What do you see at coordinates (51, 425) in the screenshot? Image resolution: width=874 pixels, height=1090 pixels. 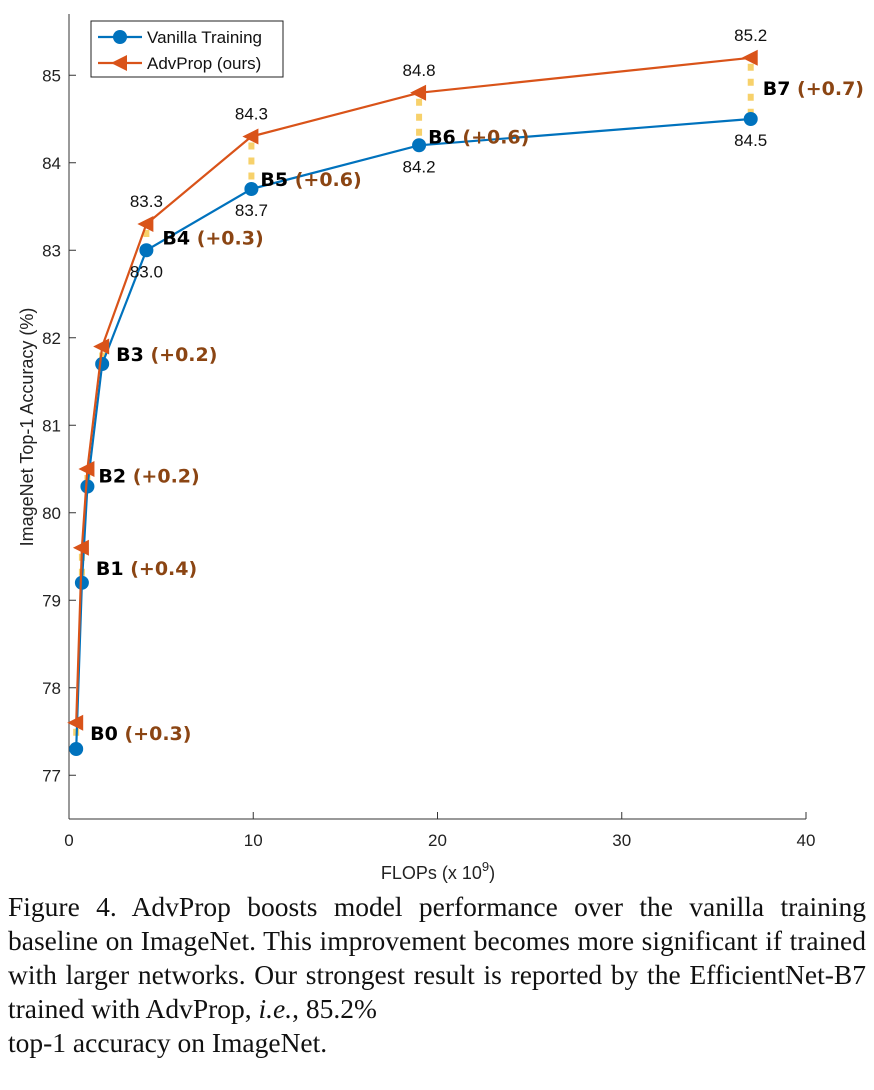 I see `y-tick-label: 81` at bounding box center [51, 425].